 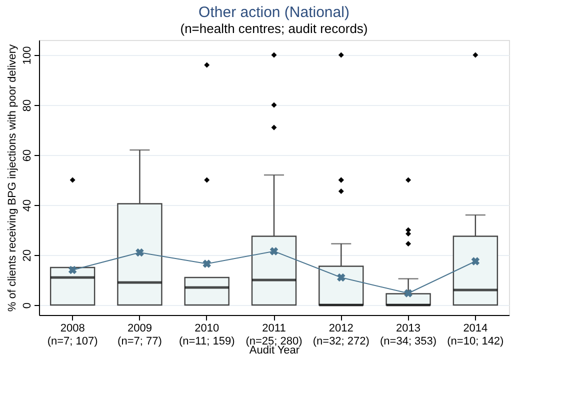 I want to click on chart-subtitle: (n=health centres; audit records), so click(x=274, y=28).